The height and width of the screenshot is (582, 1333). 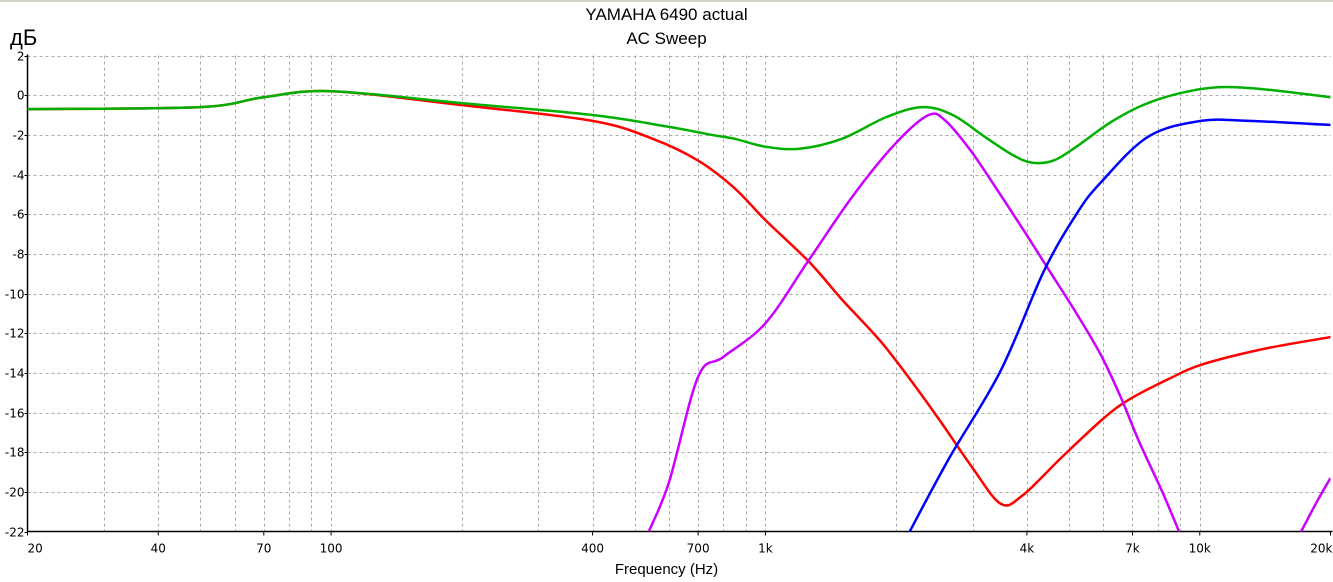 I want to click on y-tick-label: -20, so click(x=15, y=493).